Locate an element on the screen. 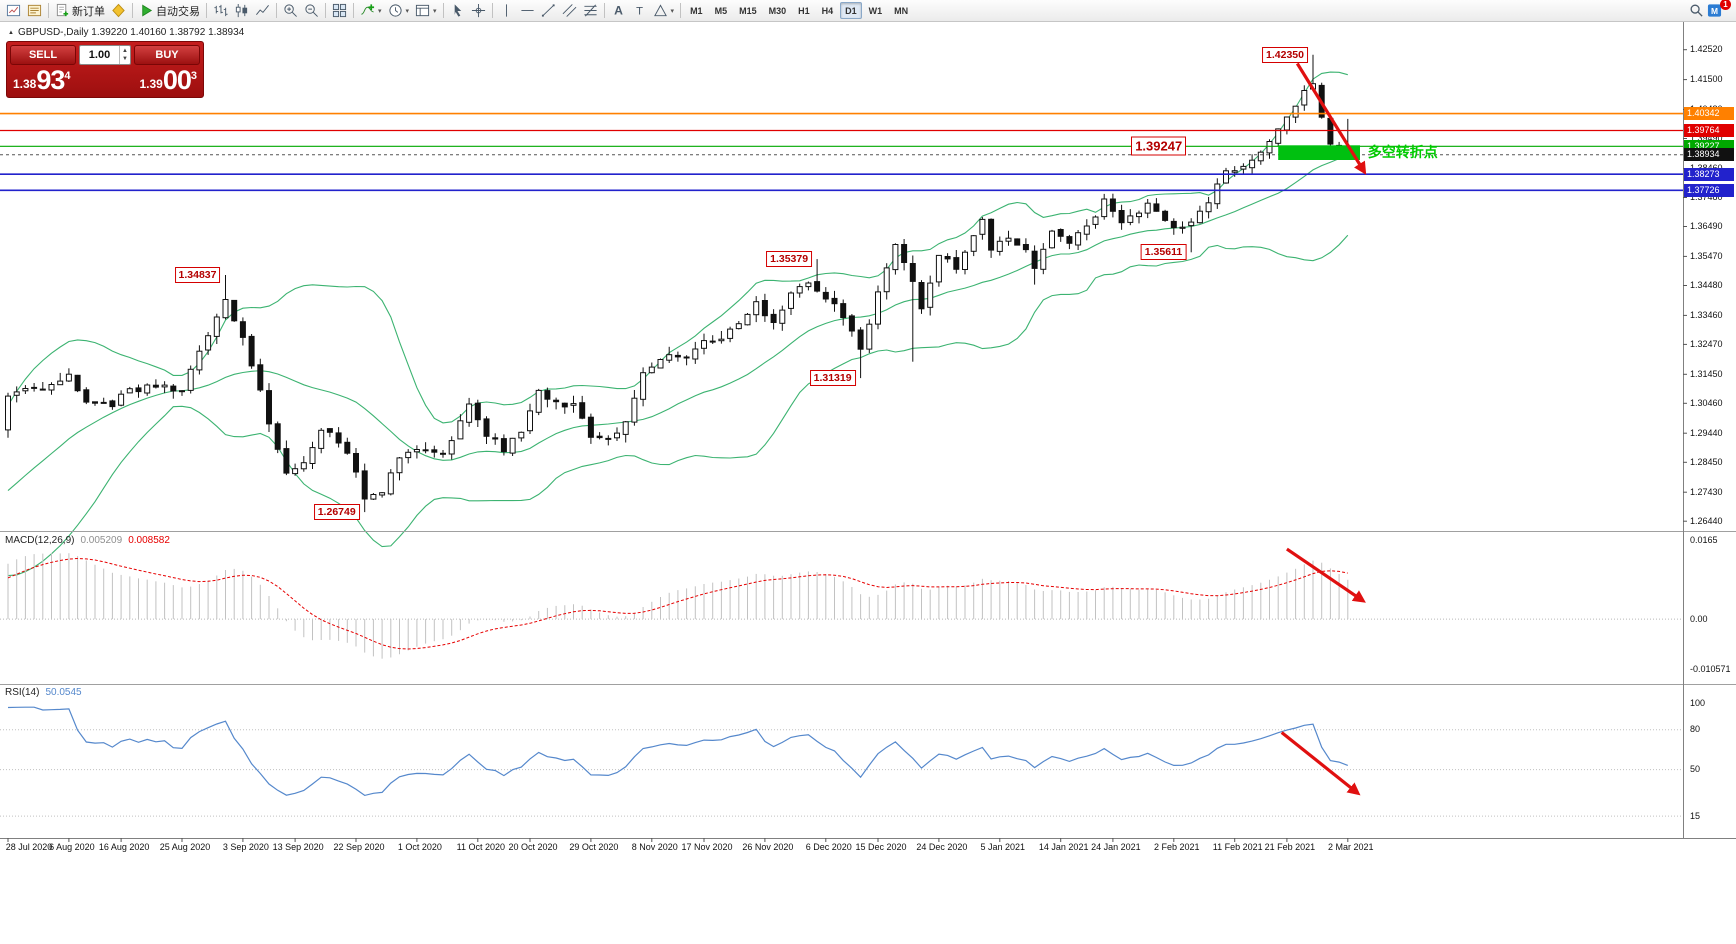  line-chart-icon is located at coordinates (262, 10).